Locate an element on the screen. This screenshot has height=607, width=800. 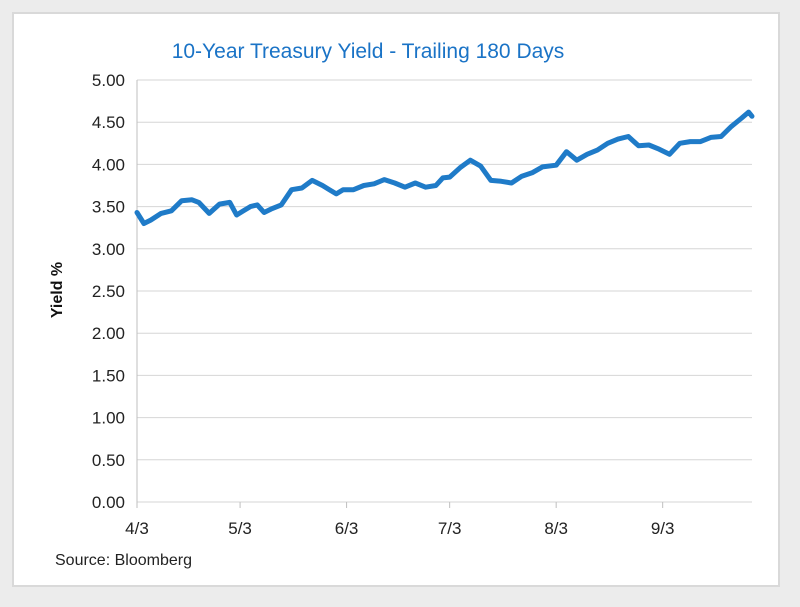
y-tick-label: 3.50 is located at coordinates (108, 207).